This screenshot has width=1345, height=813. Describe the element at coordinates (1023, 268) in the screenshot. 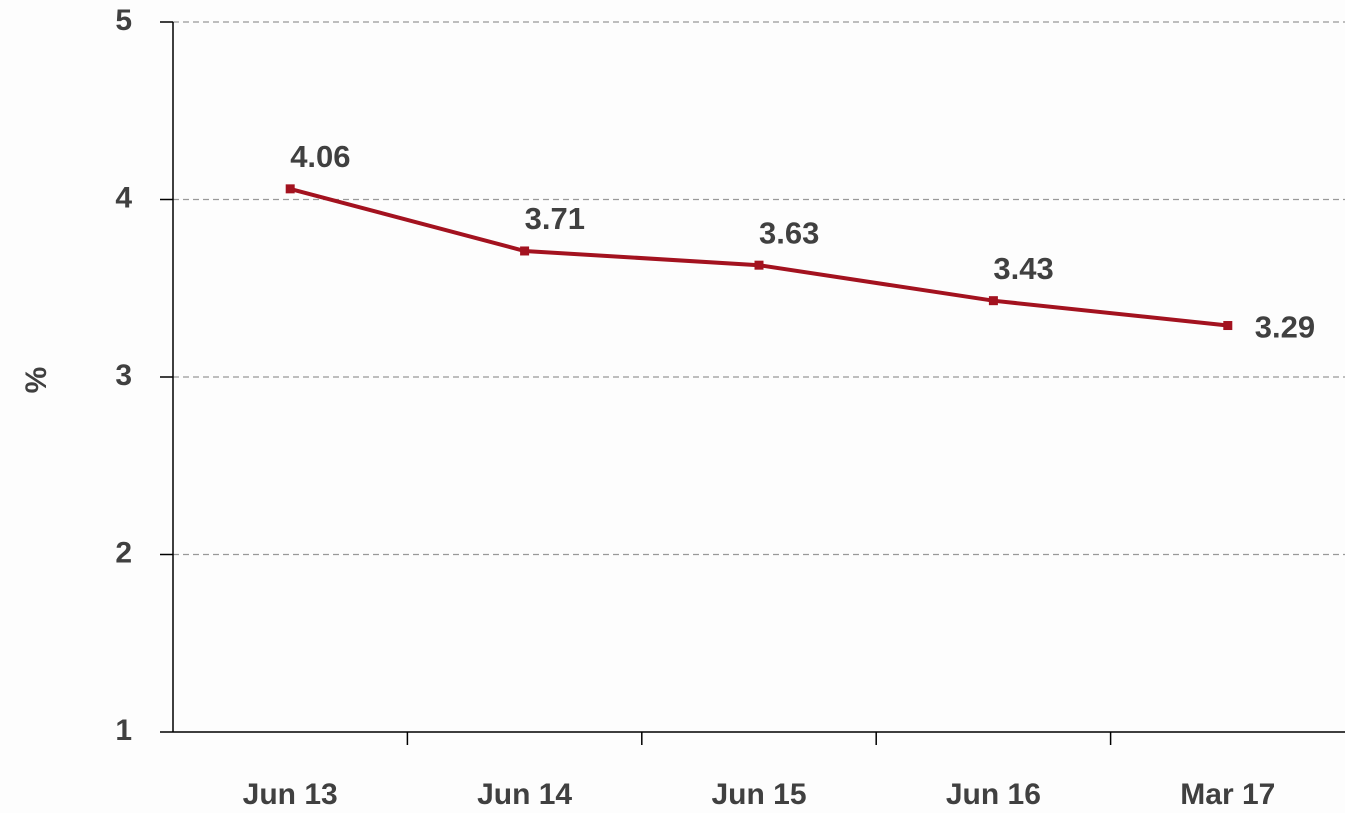

I see `data-label: 3.43` at that location.